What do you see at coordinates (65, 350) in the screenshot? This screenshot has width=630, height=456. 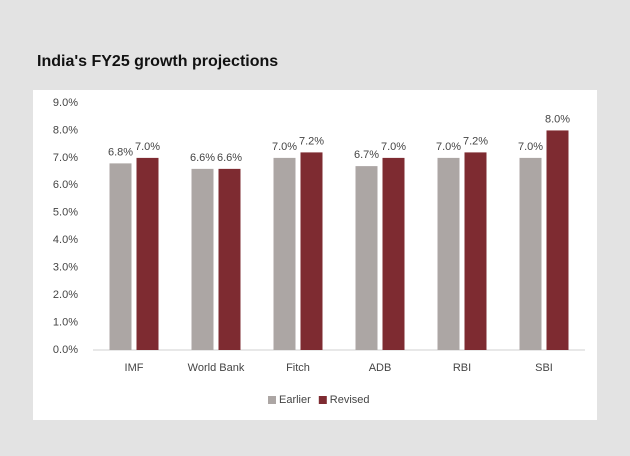 I see `y-tick-label: 0.0%` at bounding box center [65, 350].